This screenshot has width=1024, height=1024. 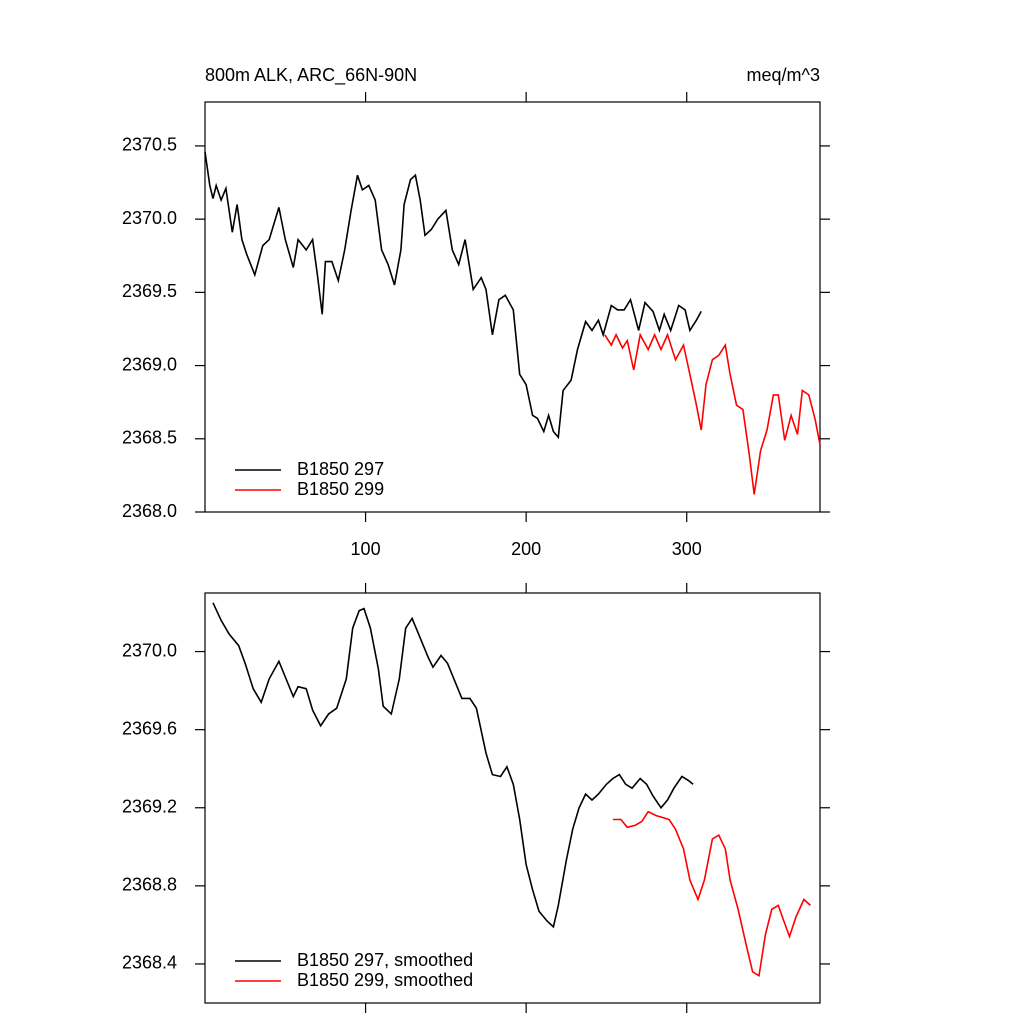 What do you see at coordinates (385, 980) in the screenshot?
I see `legend-label: B1850 299, smoothed` at bounding box center [385, 980].